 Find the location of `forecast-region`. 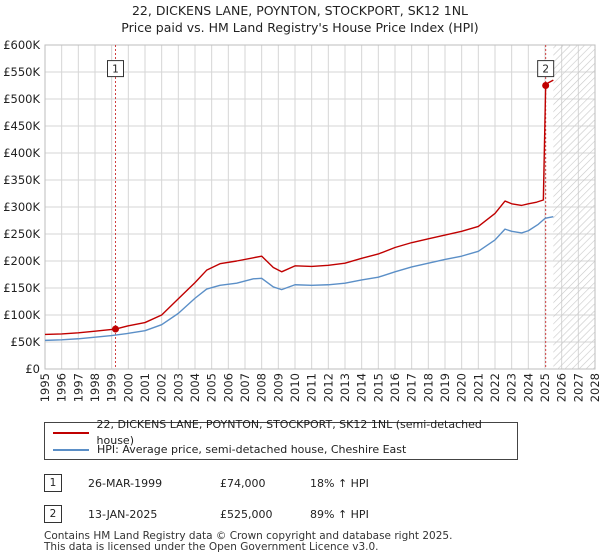

forecast-region is located at coordinates (574, 207).